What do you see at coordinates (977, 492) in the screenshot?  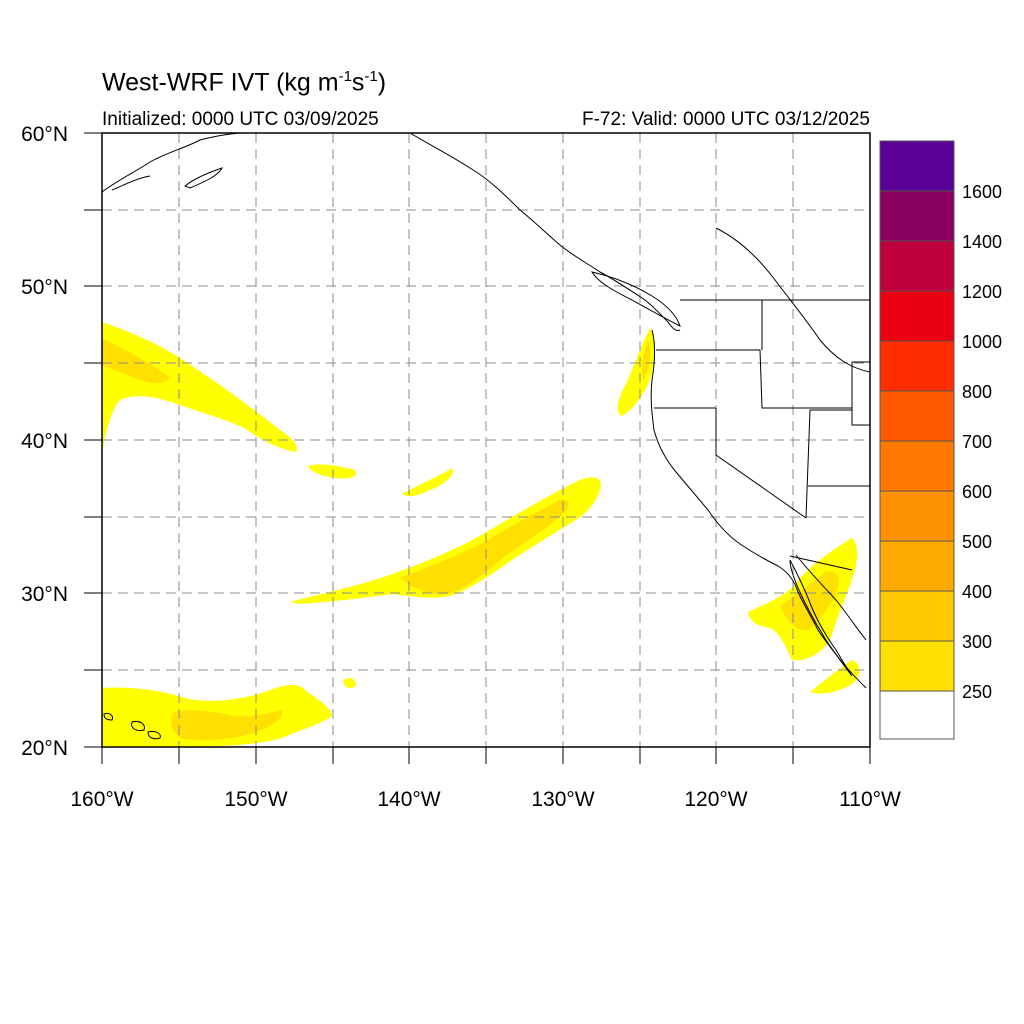 I see `cb-label-600: 600` at bounding box center [977, 492].